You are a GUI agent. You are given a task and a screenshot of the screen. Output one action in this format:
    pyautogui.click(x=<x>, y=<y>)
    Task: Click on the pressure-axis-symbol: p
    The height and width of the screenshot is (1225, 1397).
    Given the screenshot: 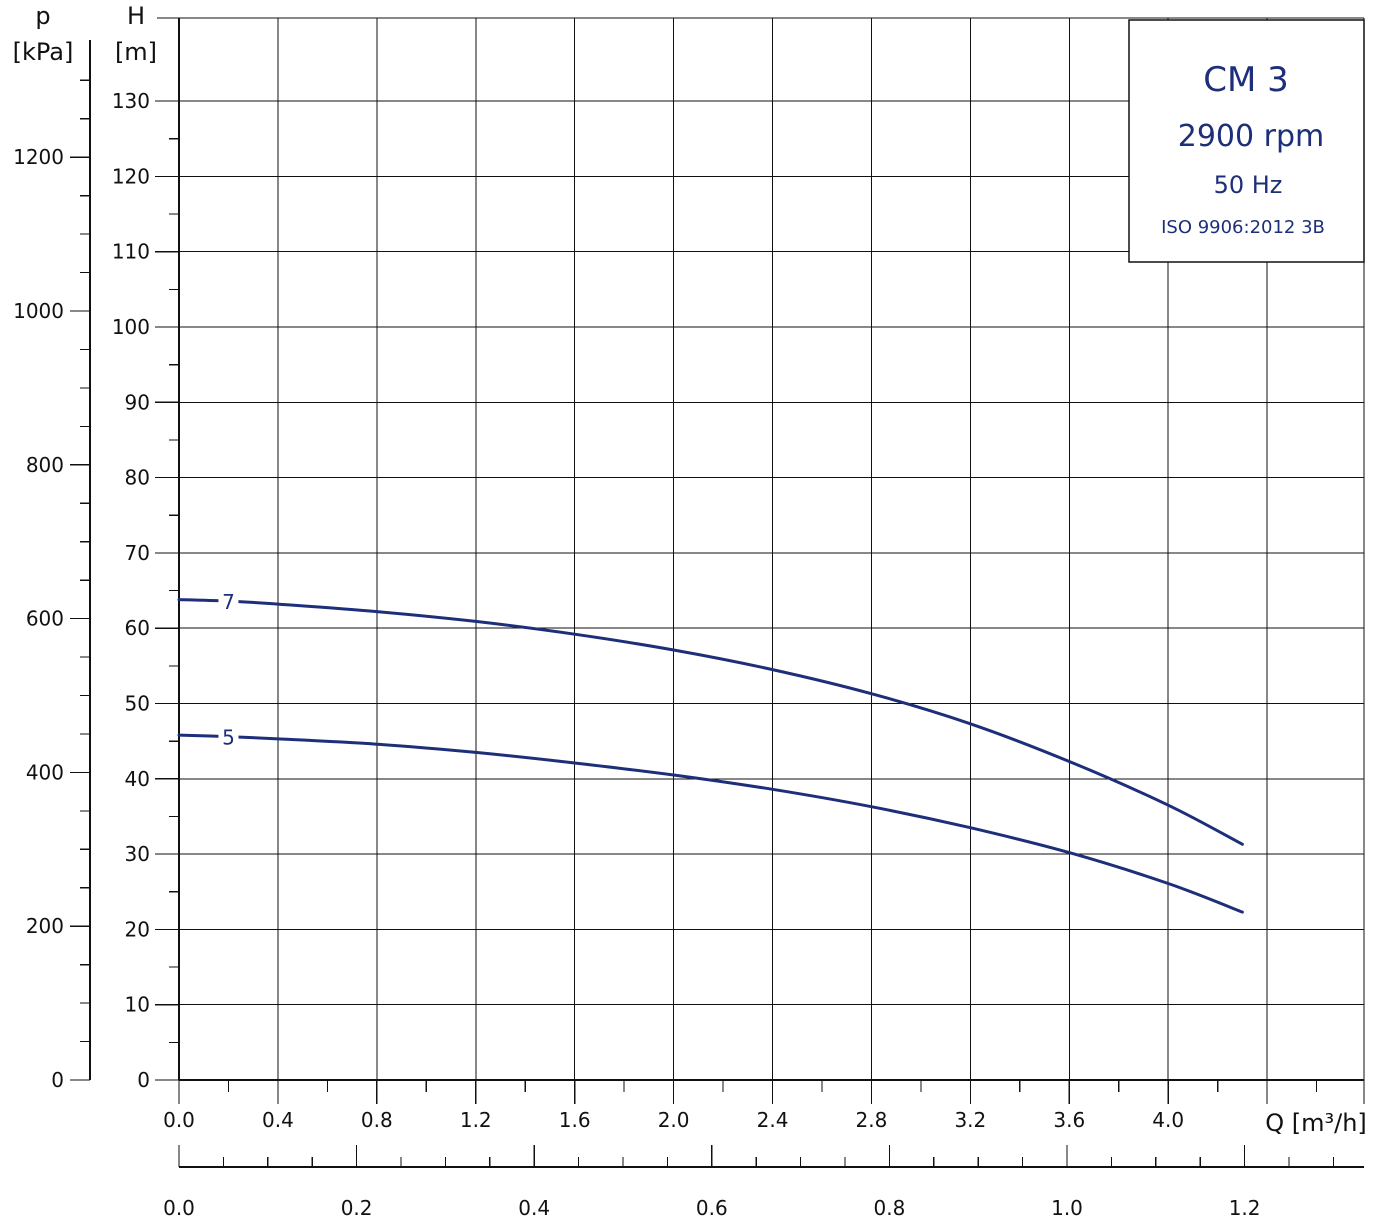 What is the action you would take?
    pyautogui.click(x=42, y=16)
    